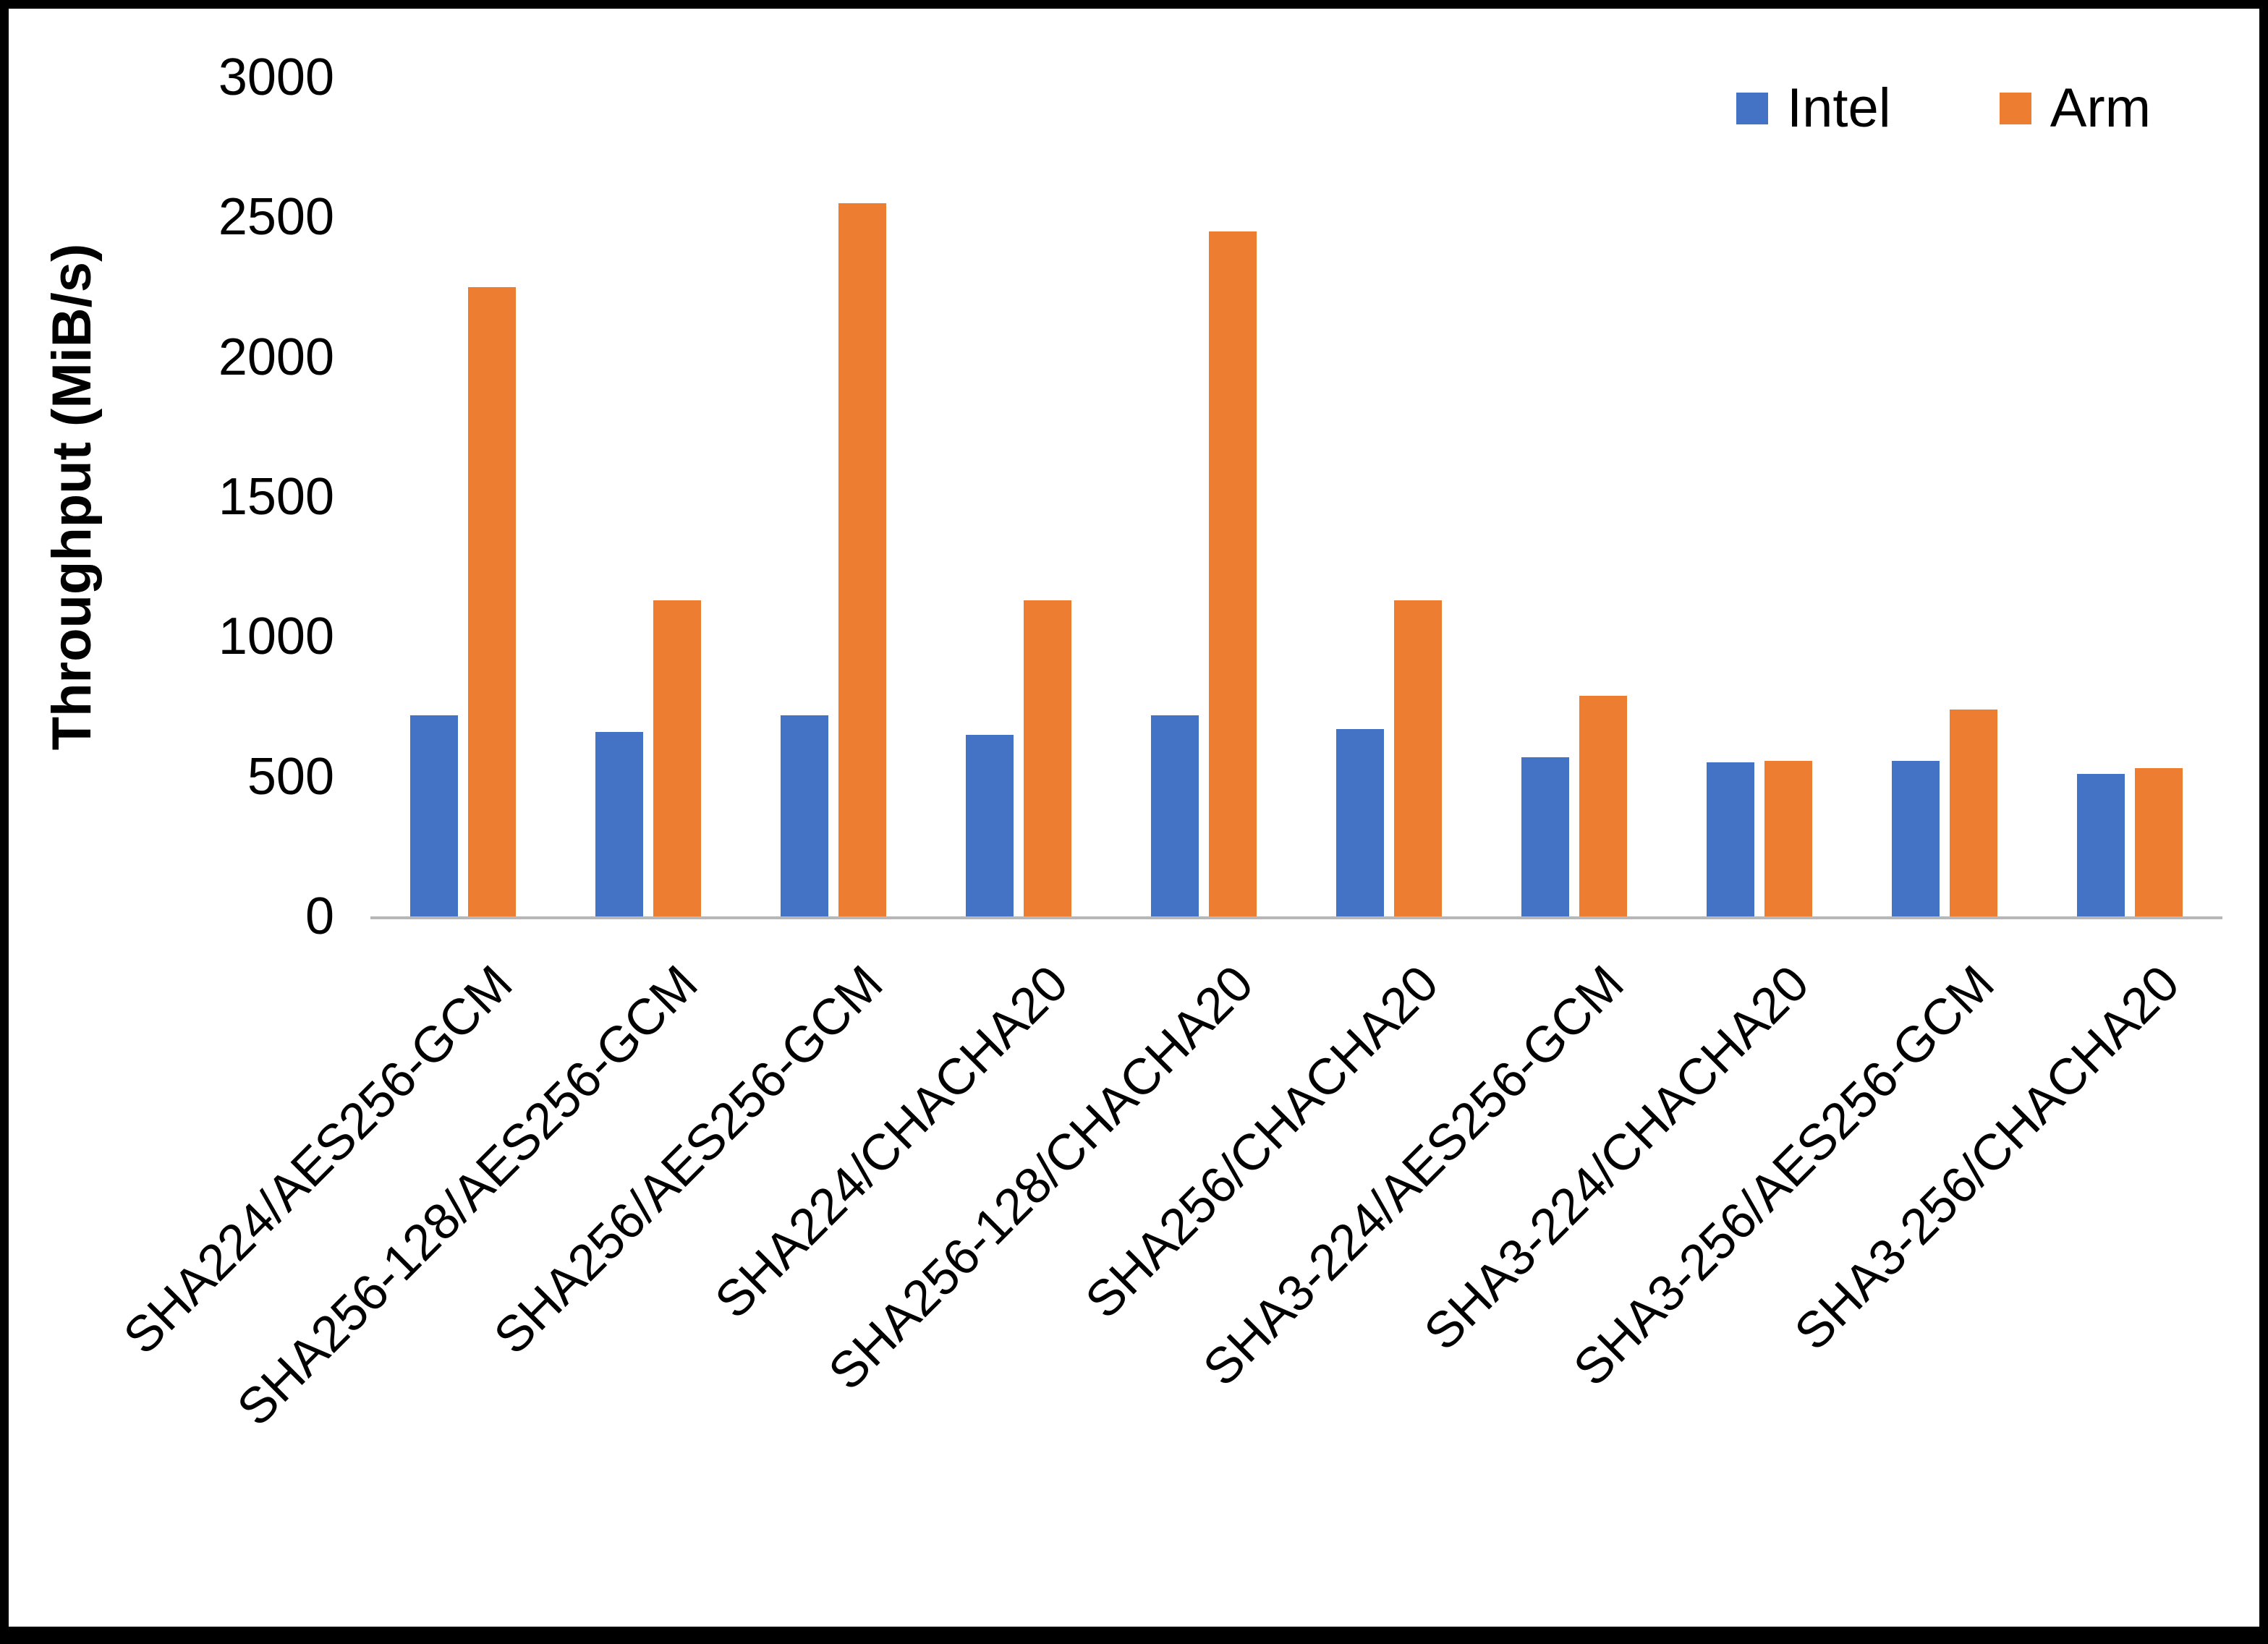  Describe the element at coordinates (276, 497) in the screenshot. I see `y-tick-label: 1500` at that location.